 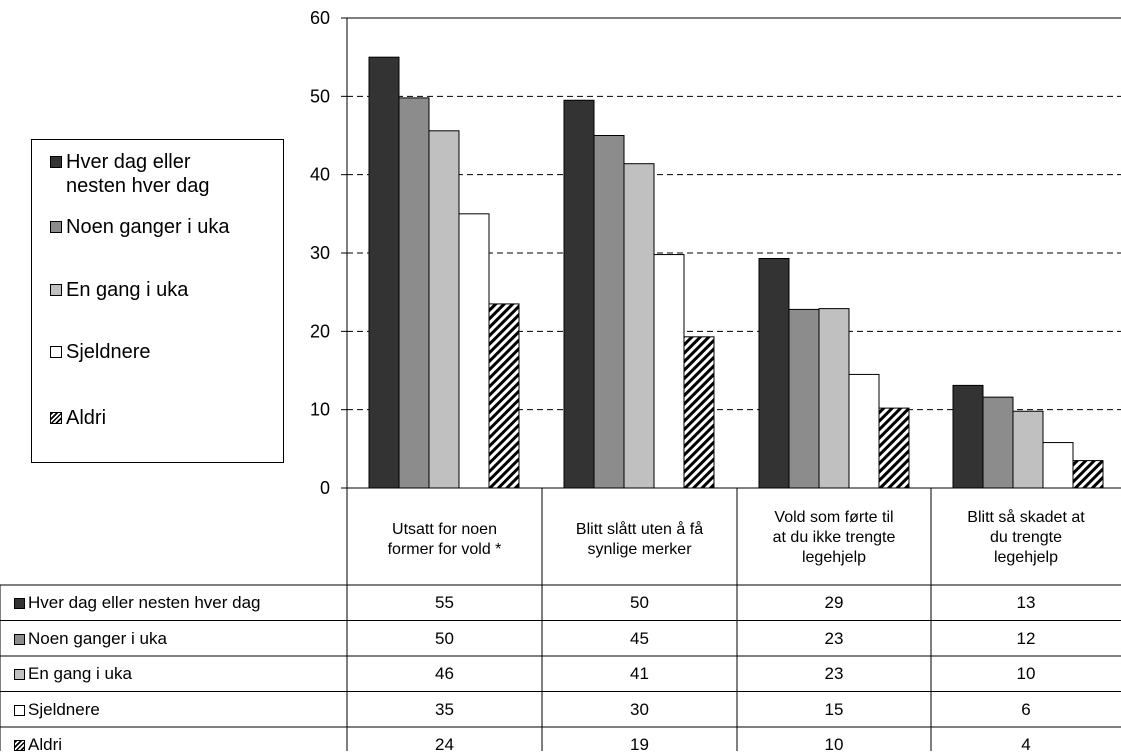 What do you see at coordinates (138, 174) in the screenshot?
I see `legend-label: Hver dag eller nesten hver dag` at bounding box center [138, 174].